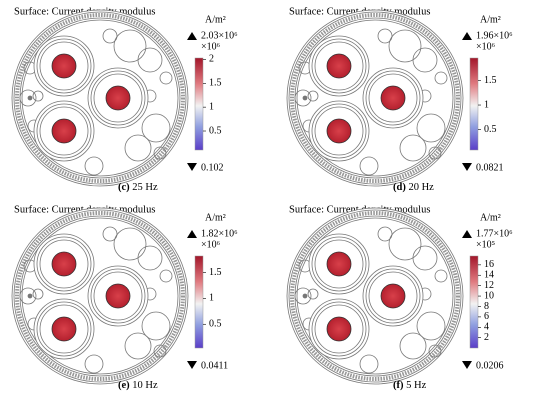 The image size is (550, 397). Describe the element at coordinates (145, 187) in the screenshot. I see `caption-text: 25 Hz` at that location.